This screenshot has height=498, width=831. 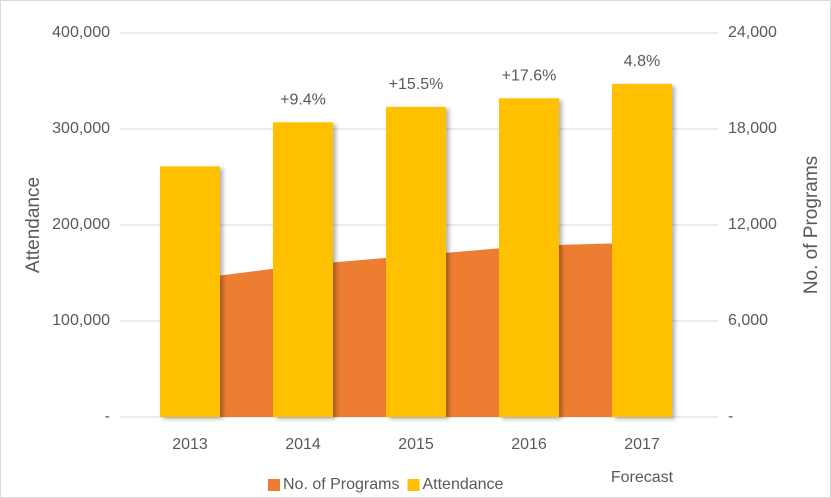 I want to click on y-tick-label: 200,000, so click(x=81, y=224).